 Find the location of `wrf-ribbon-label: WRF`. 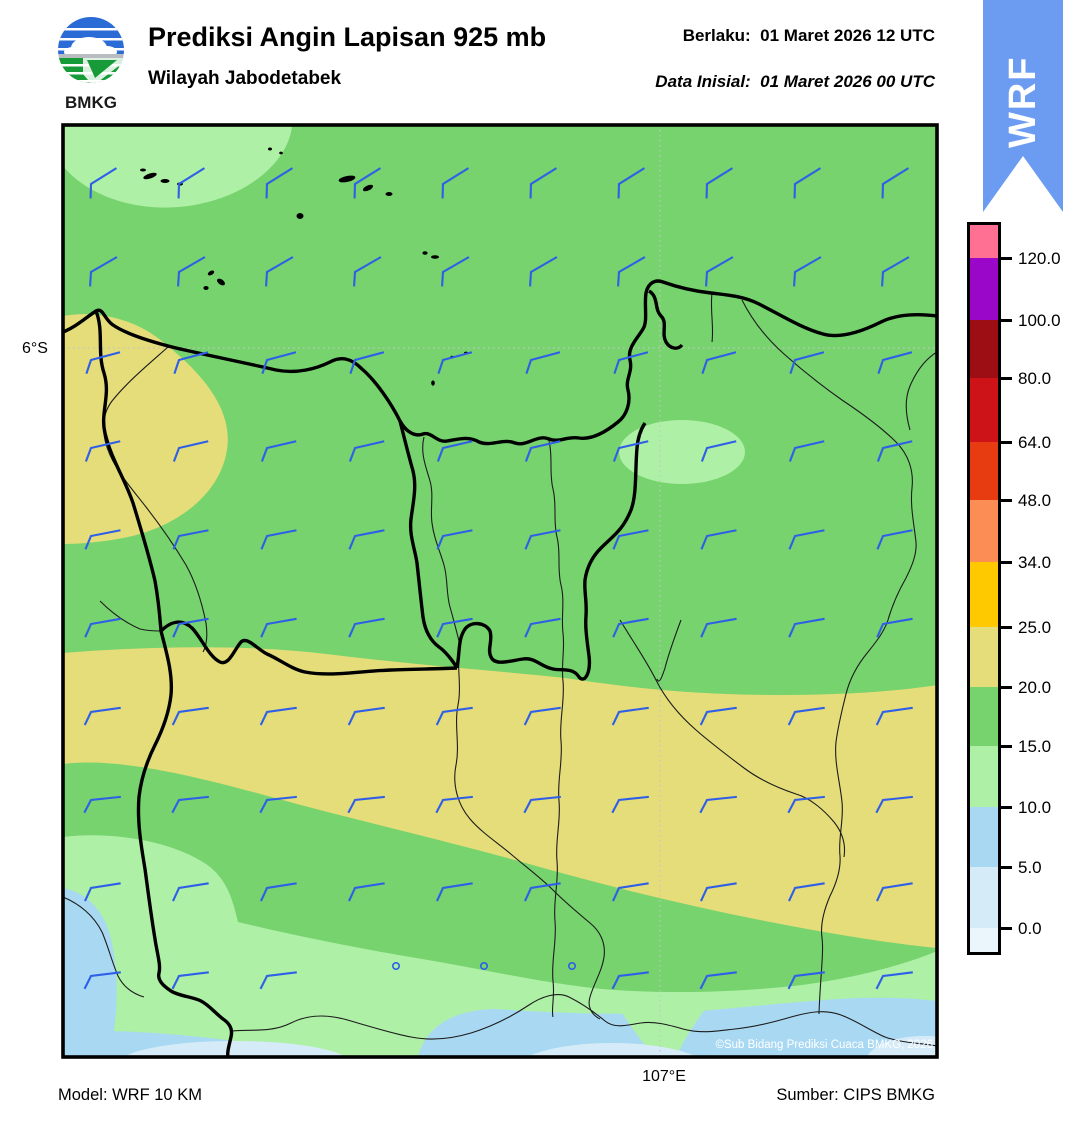

wrf-ribbon-label: WRF is located at coordinates (1023, 101).